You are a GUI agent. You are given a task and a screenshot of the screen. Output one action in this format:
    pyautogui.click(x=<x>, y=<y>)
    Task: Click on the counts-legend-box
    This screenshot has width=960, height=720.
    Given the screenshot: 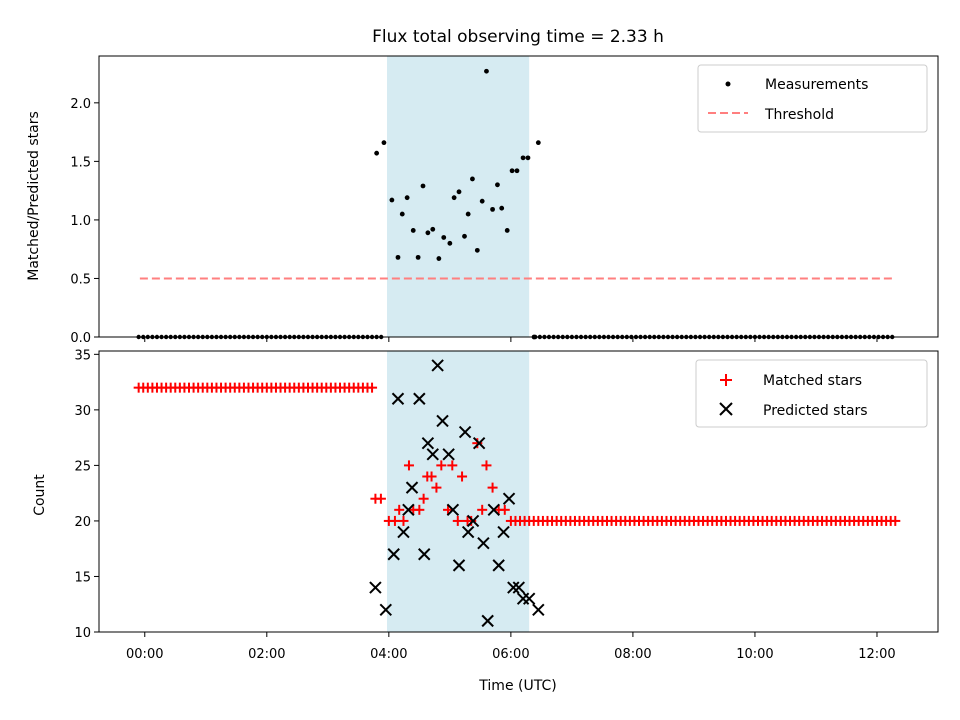 What is the action you would take?
    pyautogui.click(x=811, y=393)
    